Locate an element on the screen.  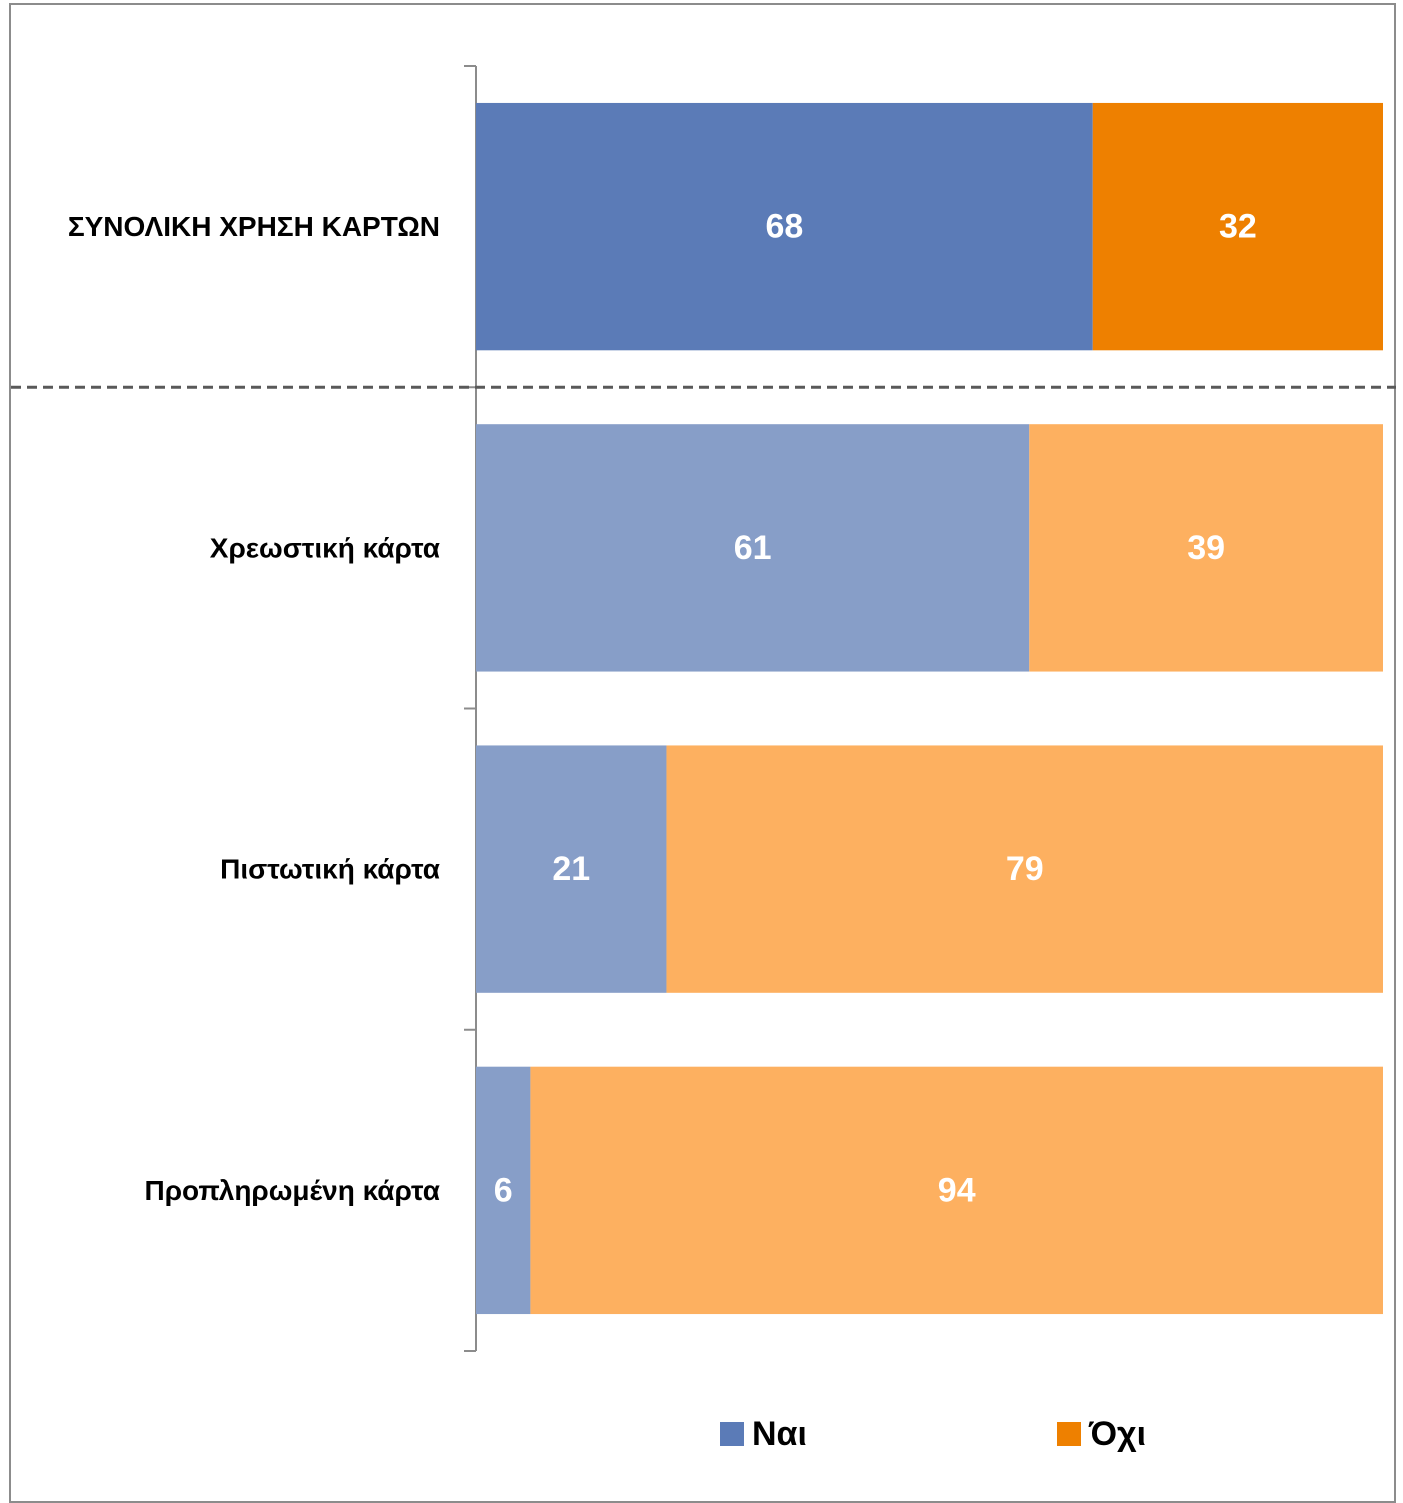
data-label: 79 is located at coordinates (1025, 869).